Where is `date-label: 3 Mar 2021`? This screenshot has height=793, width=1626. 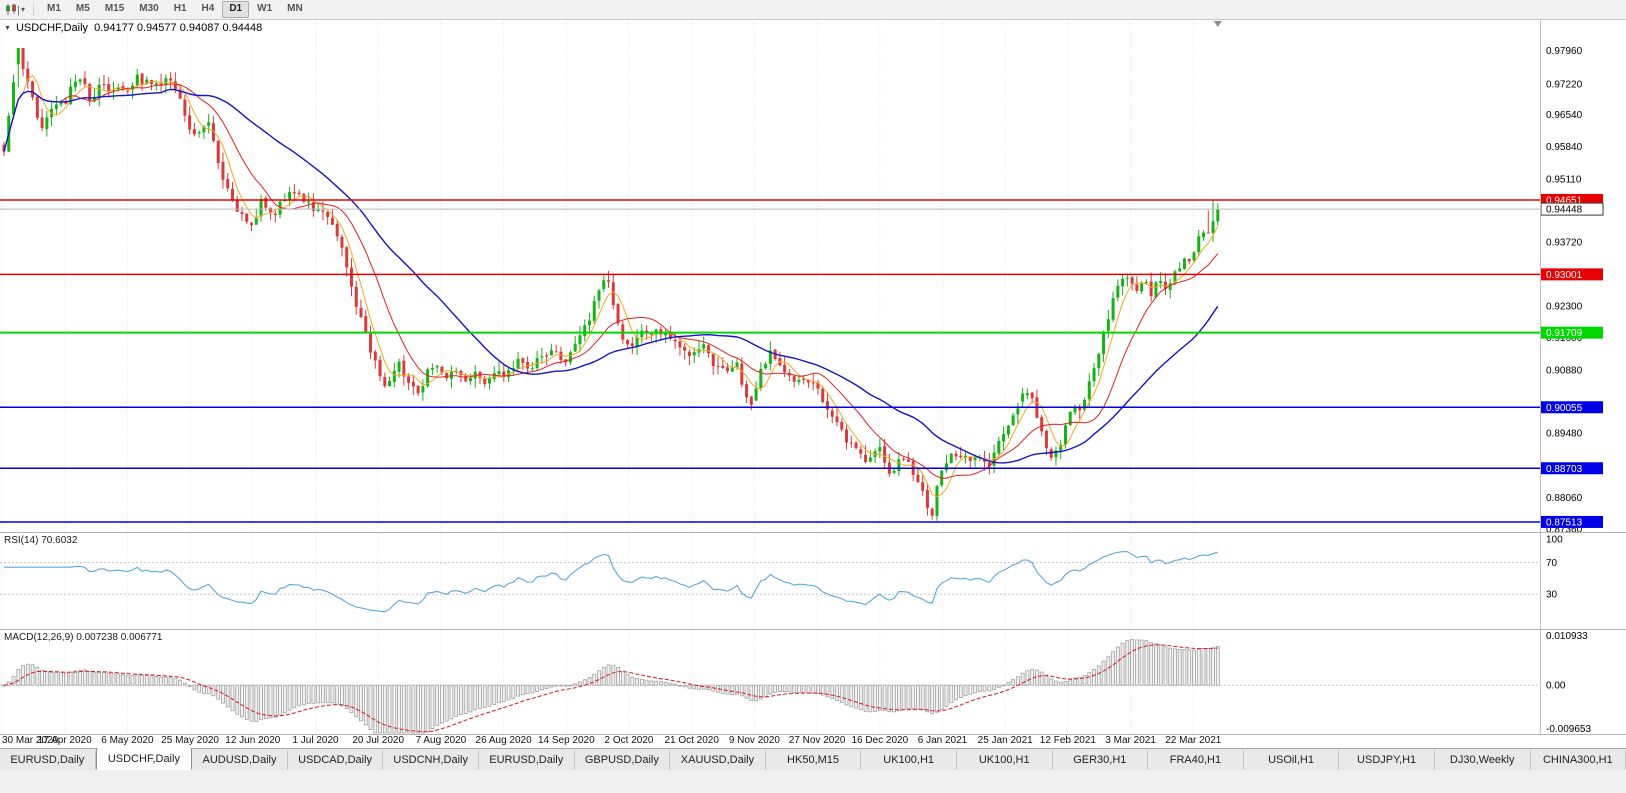 date-label: 3 Mar 2021 is located at coordinates (1130, 740).